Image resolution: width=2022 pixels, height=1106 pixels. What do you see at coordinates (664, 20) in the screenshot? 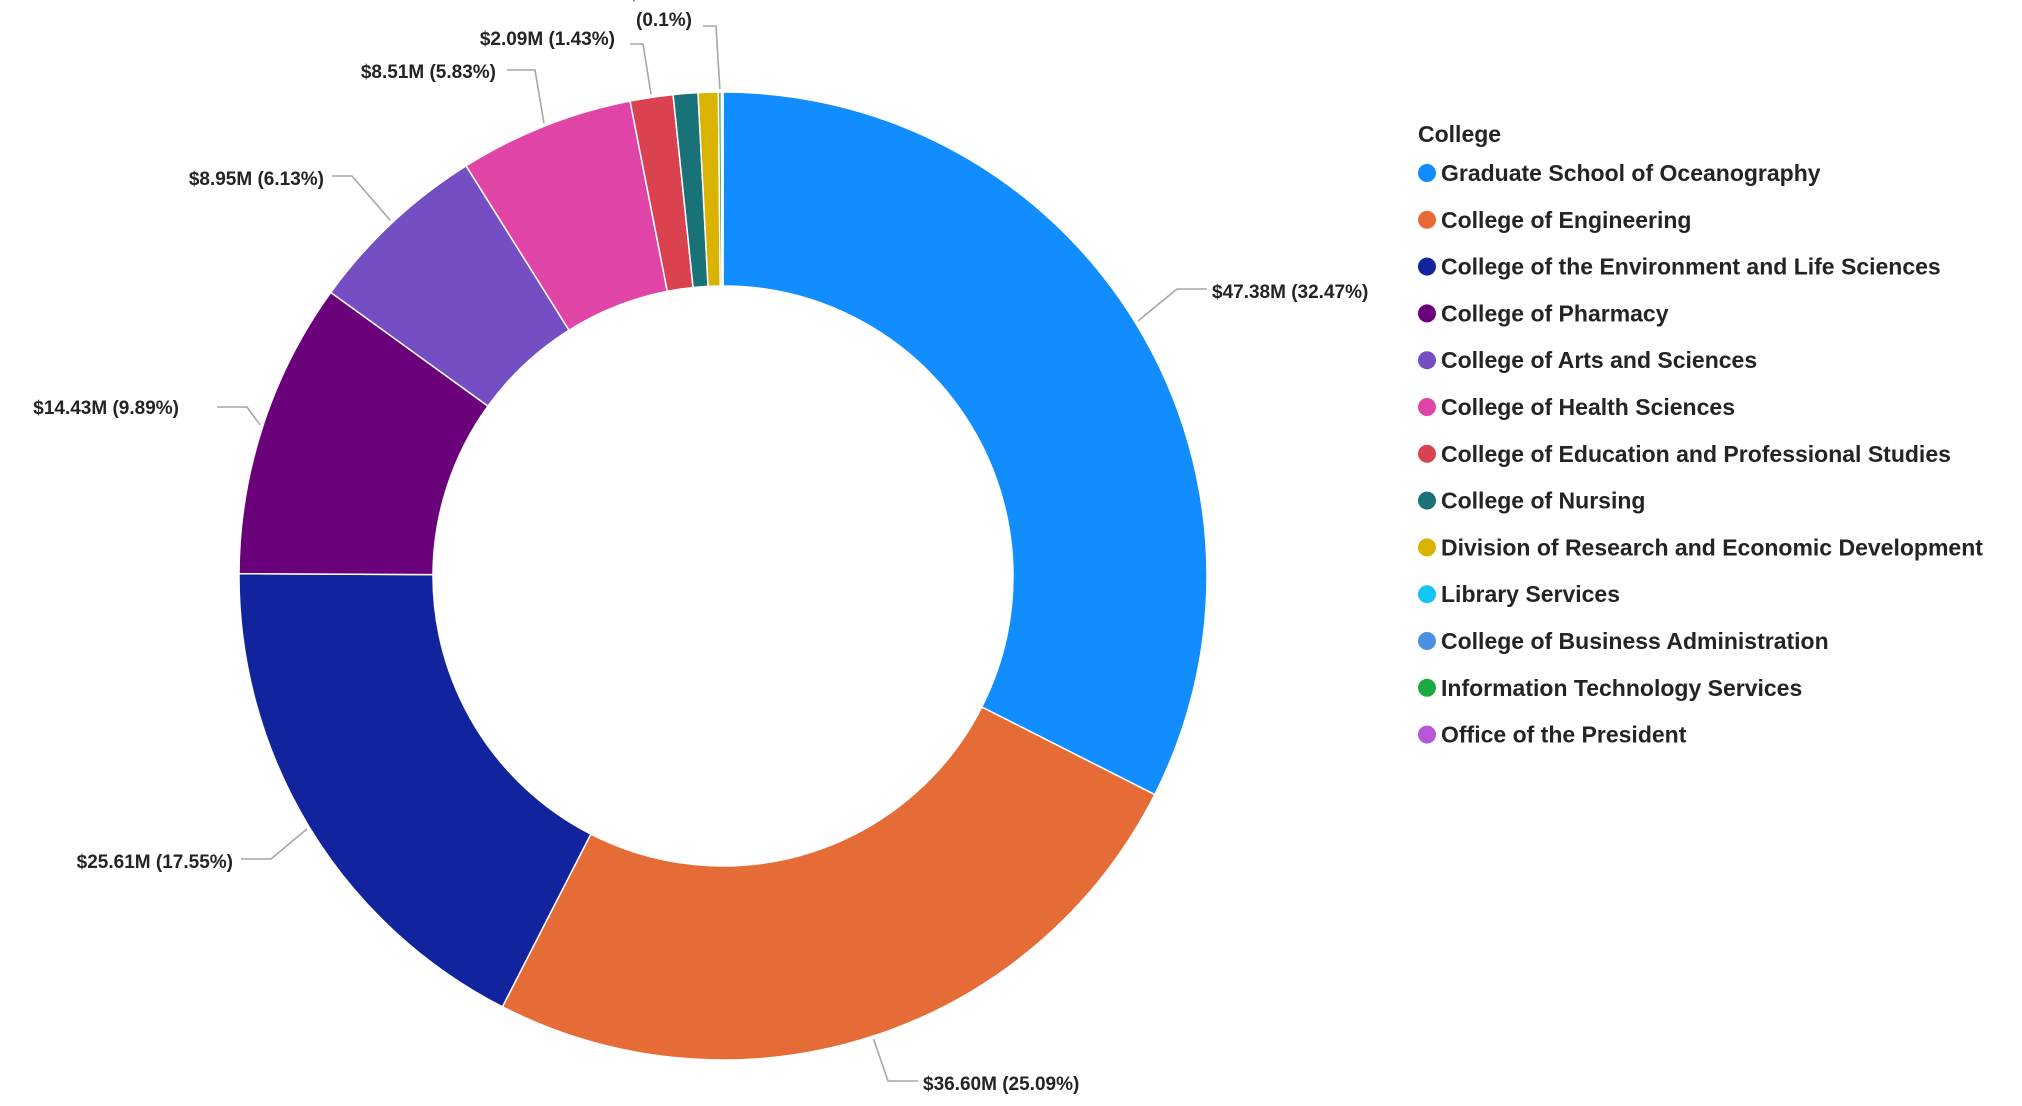
I see `data-label-library-services: (0.1%)` at bounding box center [664, 20].